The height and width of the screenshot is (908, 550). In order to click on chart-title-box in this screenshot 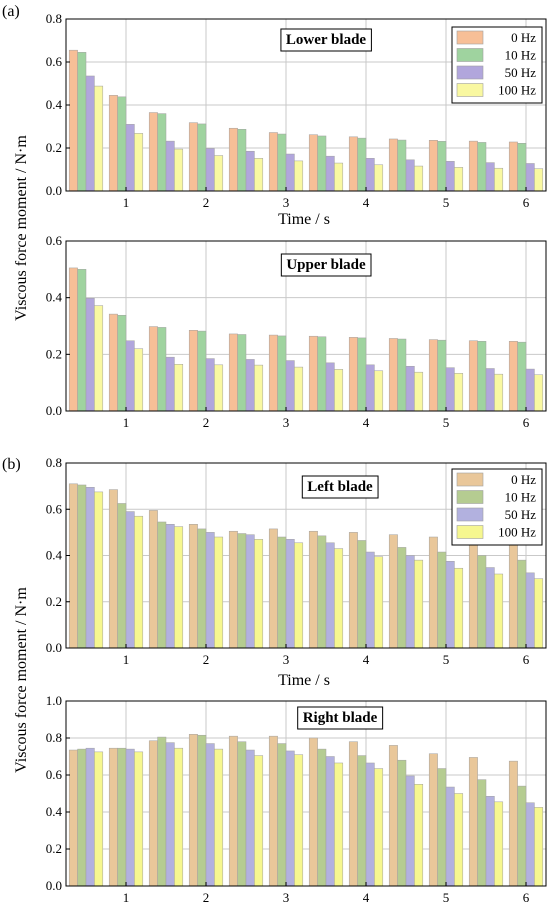, I will do `click(326, 265)`.